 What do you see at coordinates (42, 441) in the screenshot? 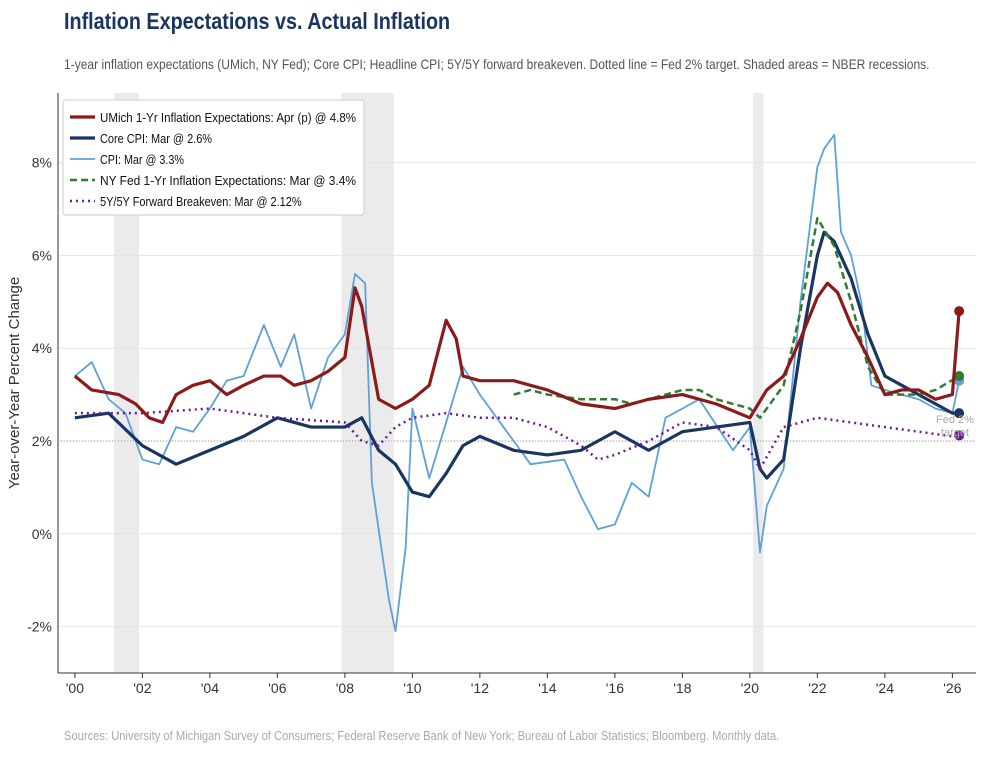
I see `y-tick-label: 2%` at bounding box center [42, 441].